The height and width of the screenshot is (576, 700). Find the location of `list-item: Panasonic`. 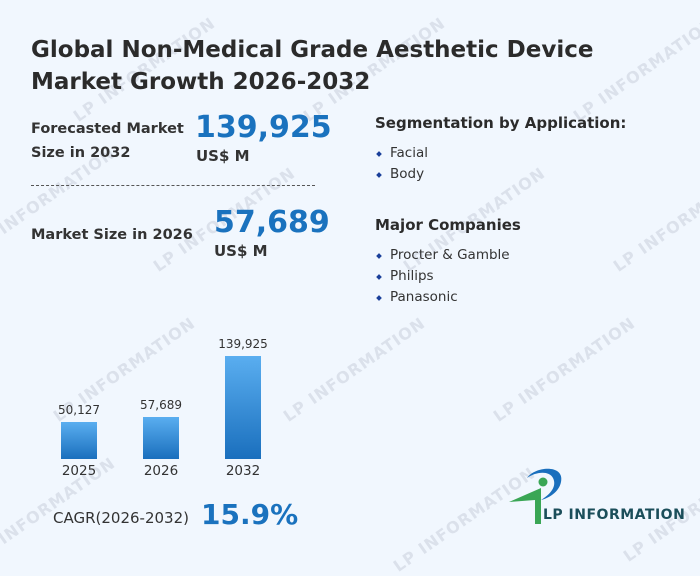

list-item: Panasonic is located at coordinates (442, 297).